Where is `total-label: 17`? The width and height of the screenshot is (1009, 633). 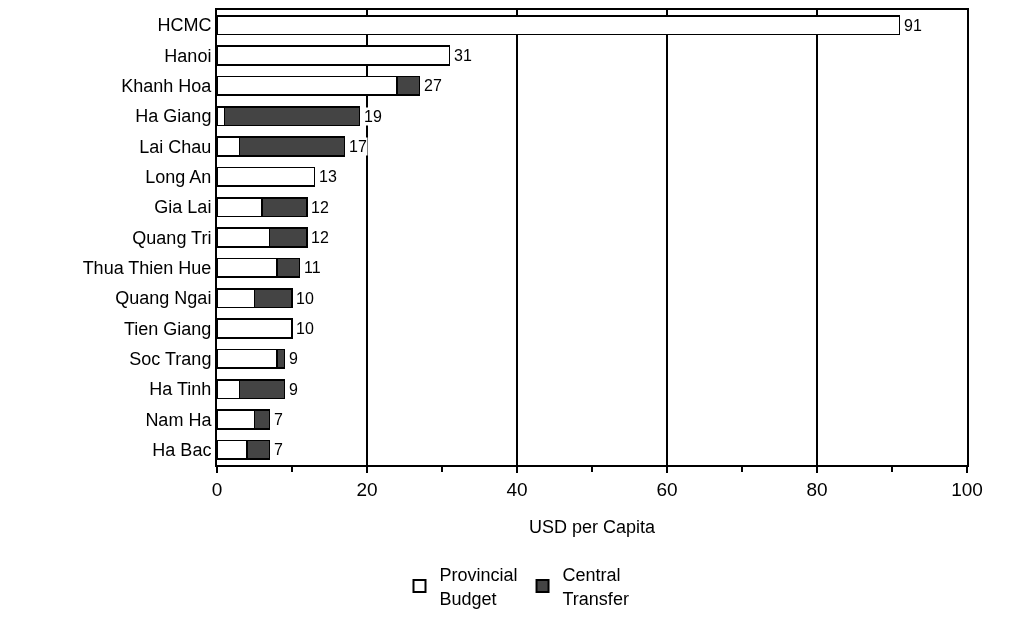 total-label: 17 is located at coordinates (358, 146).